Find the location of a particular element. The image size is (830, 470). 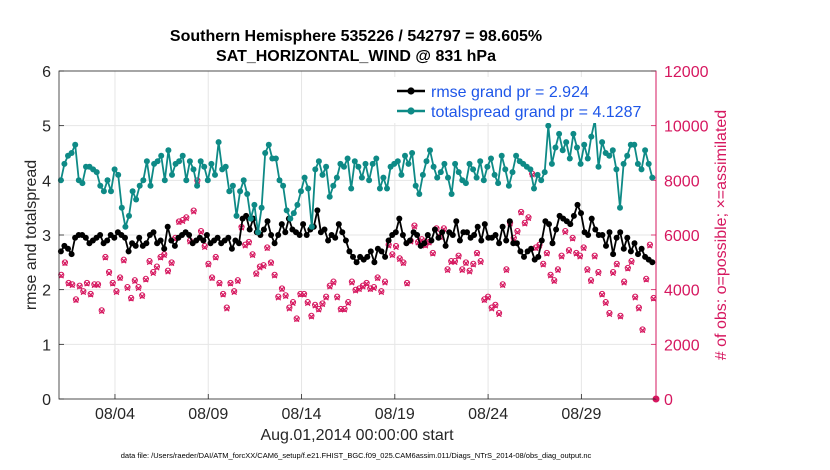

chart-subtitle: SAT_HORIZONTAL_WIND @ 831 hPa is located at coordinates (356, 56).